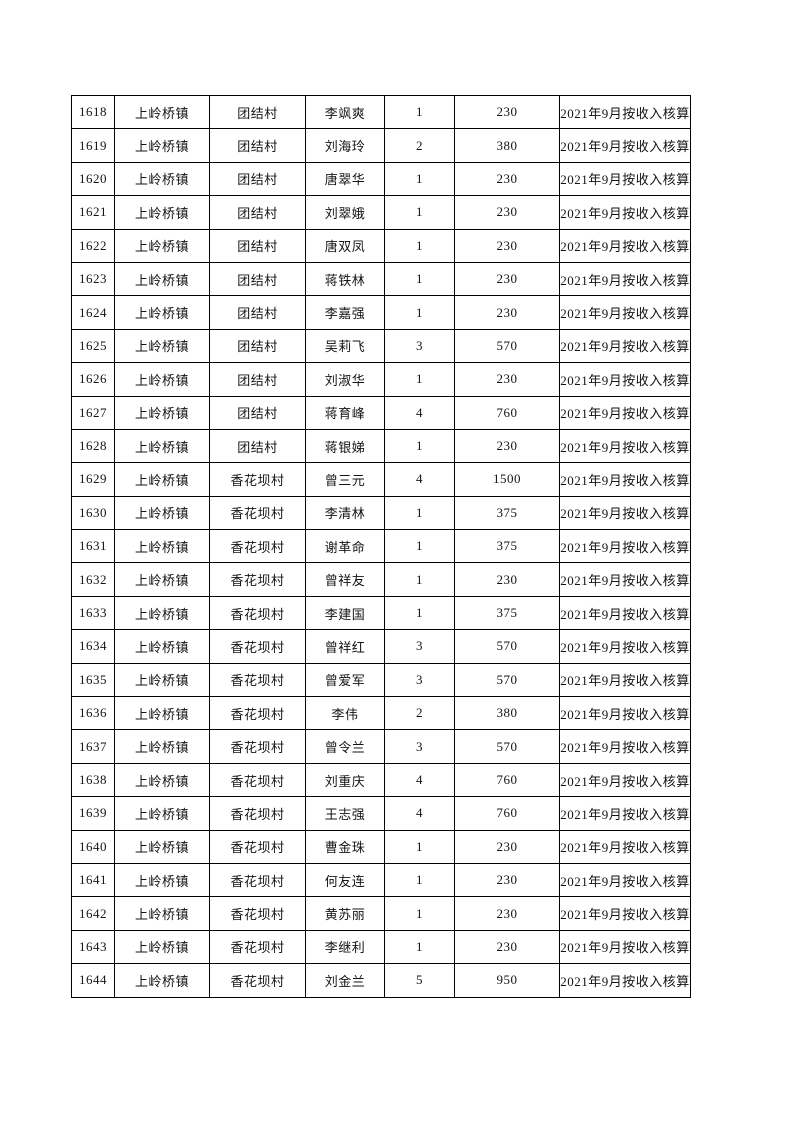 This screenshot has width=793, height=1122. Describe the element at coordinates (345, 245) in the screenshot. I see `person-name-cell: 唐双凤` at that location.